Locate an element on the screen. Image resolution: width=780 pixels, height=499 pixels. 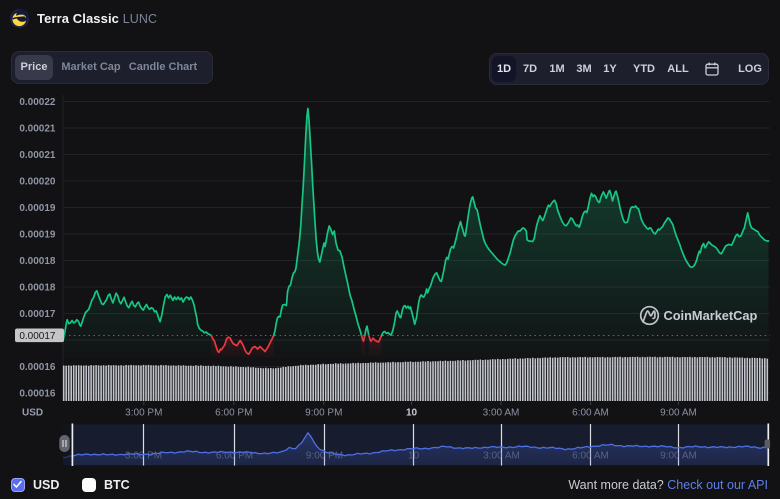
svg-text: CoinMarketCap is located at coordinates (711, 315).